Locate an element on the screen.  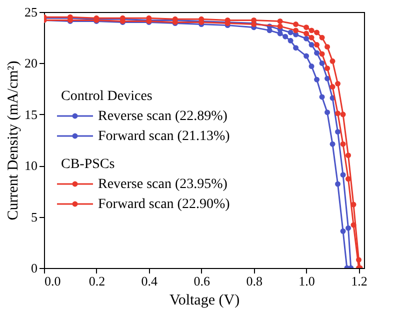
legend-label: Reverse scan (22.89%) is located at coordinates (163, 116).